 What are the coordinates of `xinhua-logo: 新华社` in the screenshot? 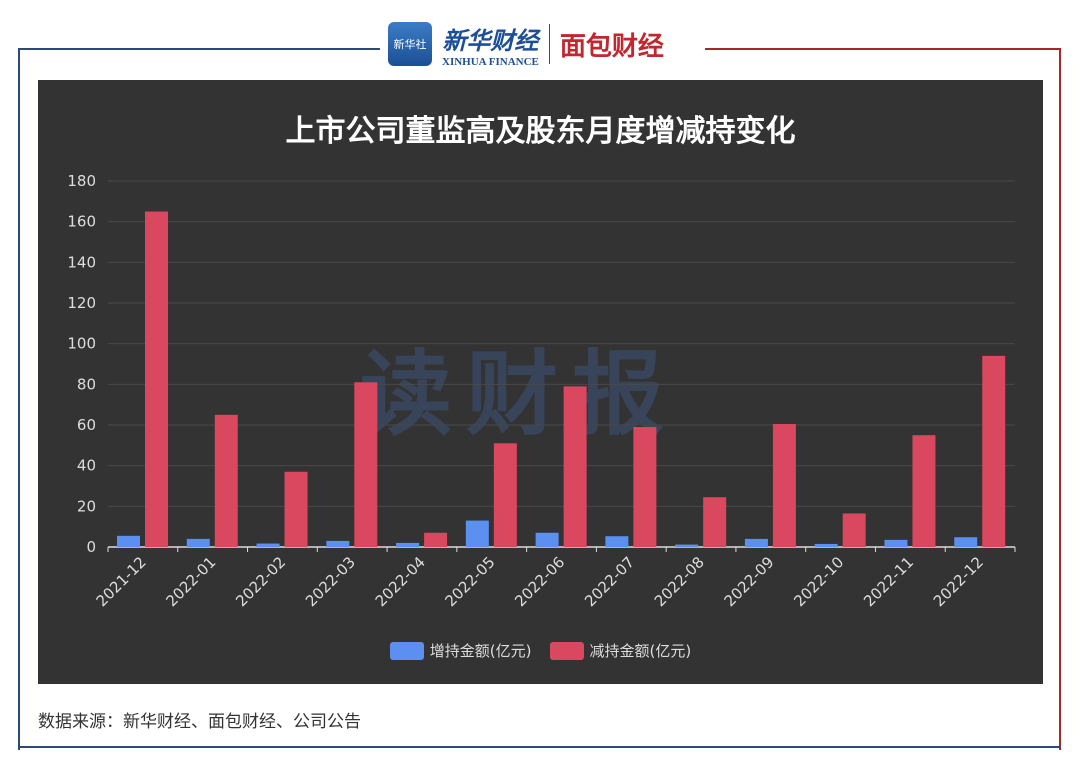 It's located at (410, 44).